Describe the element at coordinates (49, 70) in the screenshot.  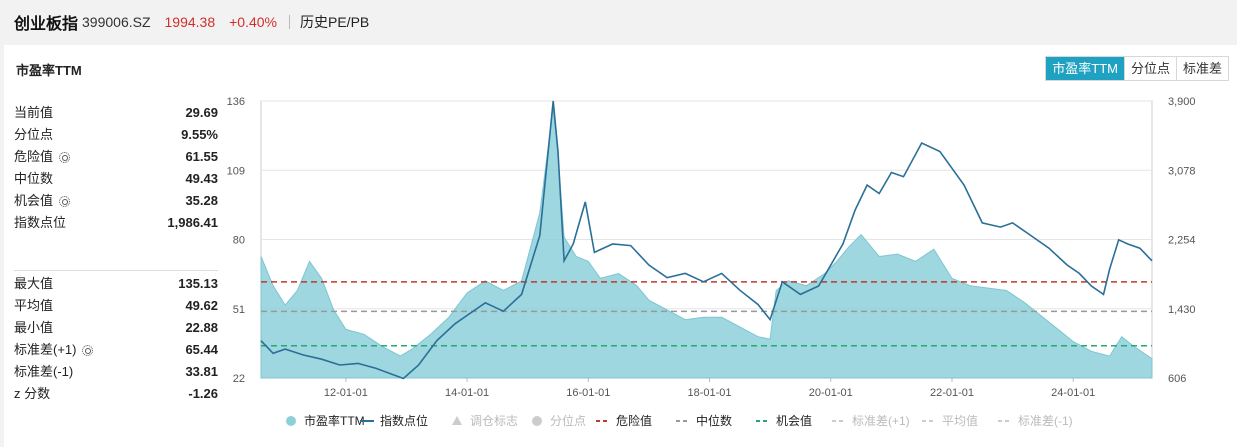
I see `panel-title: 市盈率TTM` at that location.